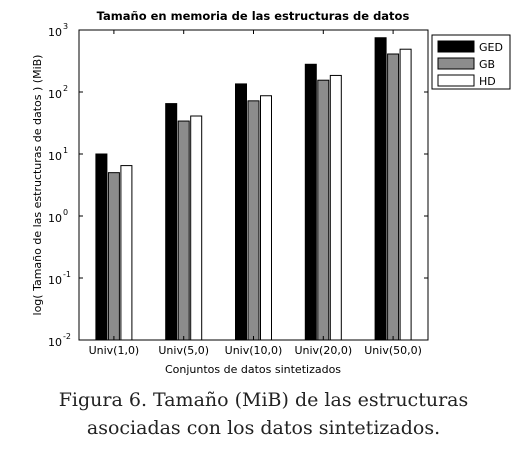 The height and width of the screenshot is (458, 527). What do you see at coordinates (65, 212) in the screenshot?
I see `y-tick-exponent: 0` at bounding box center [65, 212].